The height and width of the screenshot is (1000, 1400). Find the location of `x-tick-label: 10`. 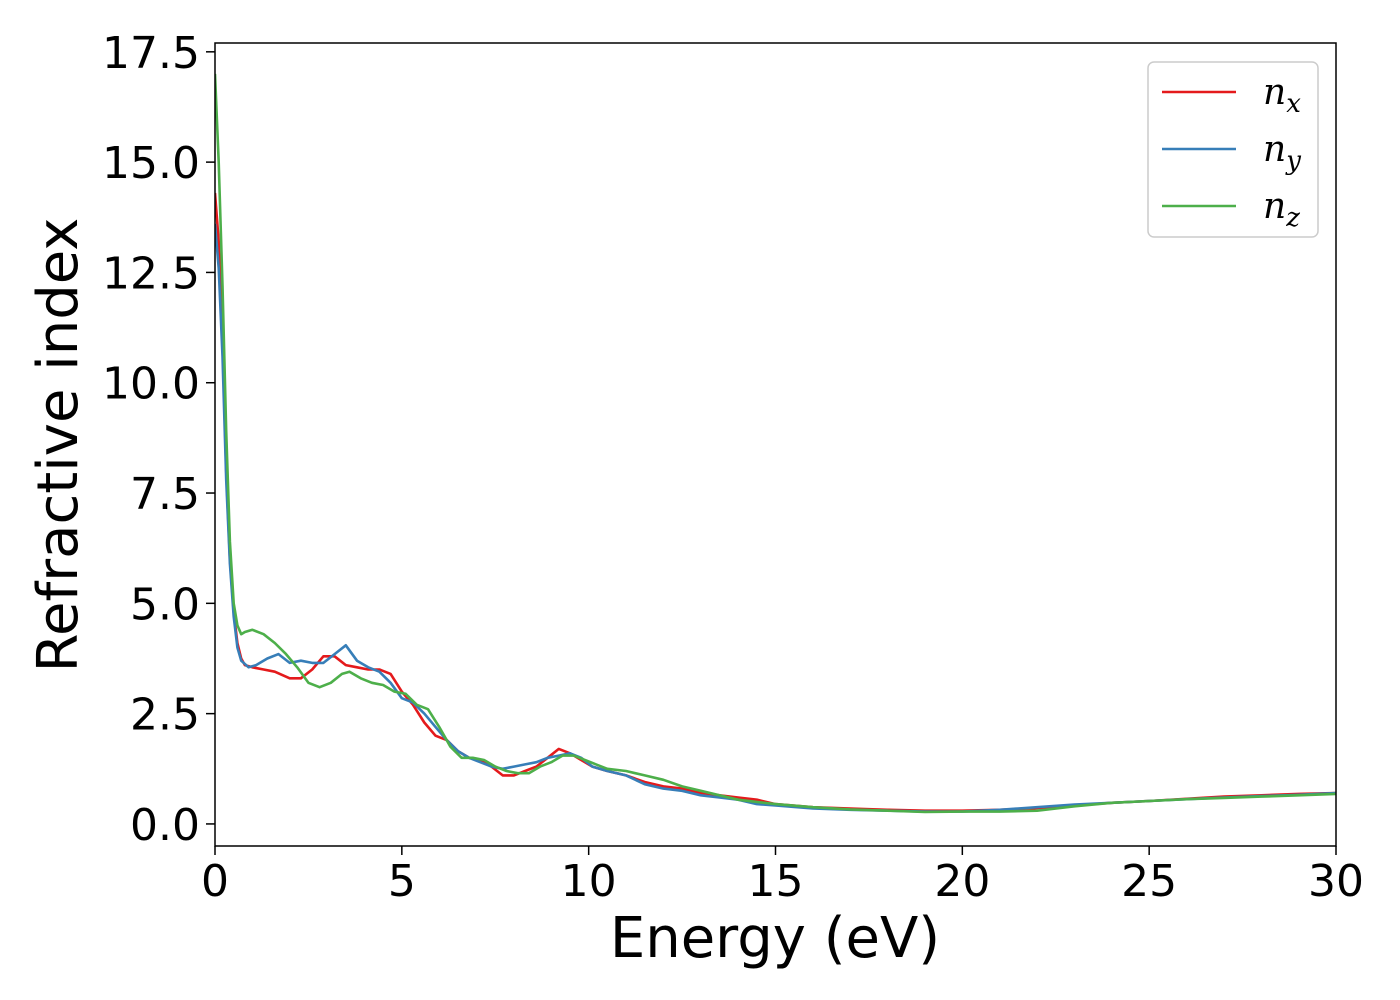

x-tick-label: 10 is located at coordinates (589, 881).